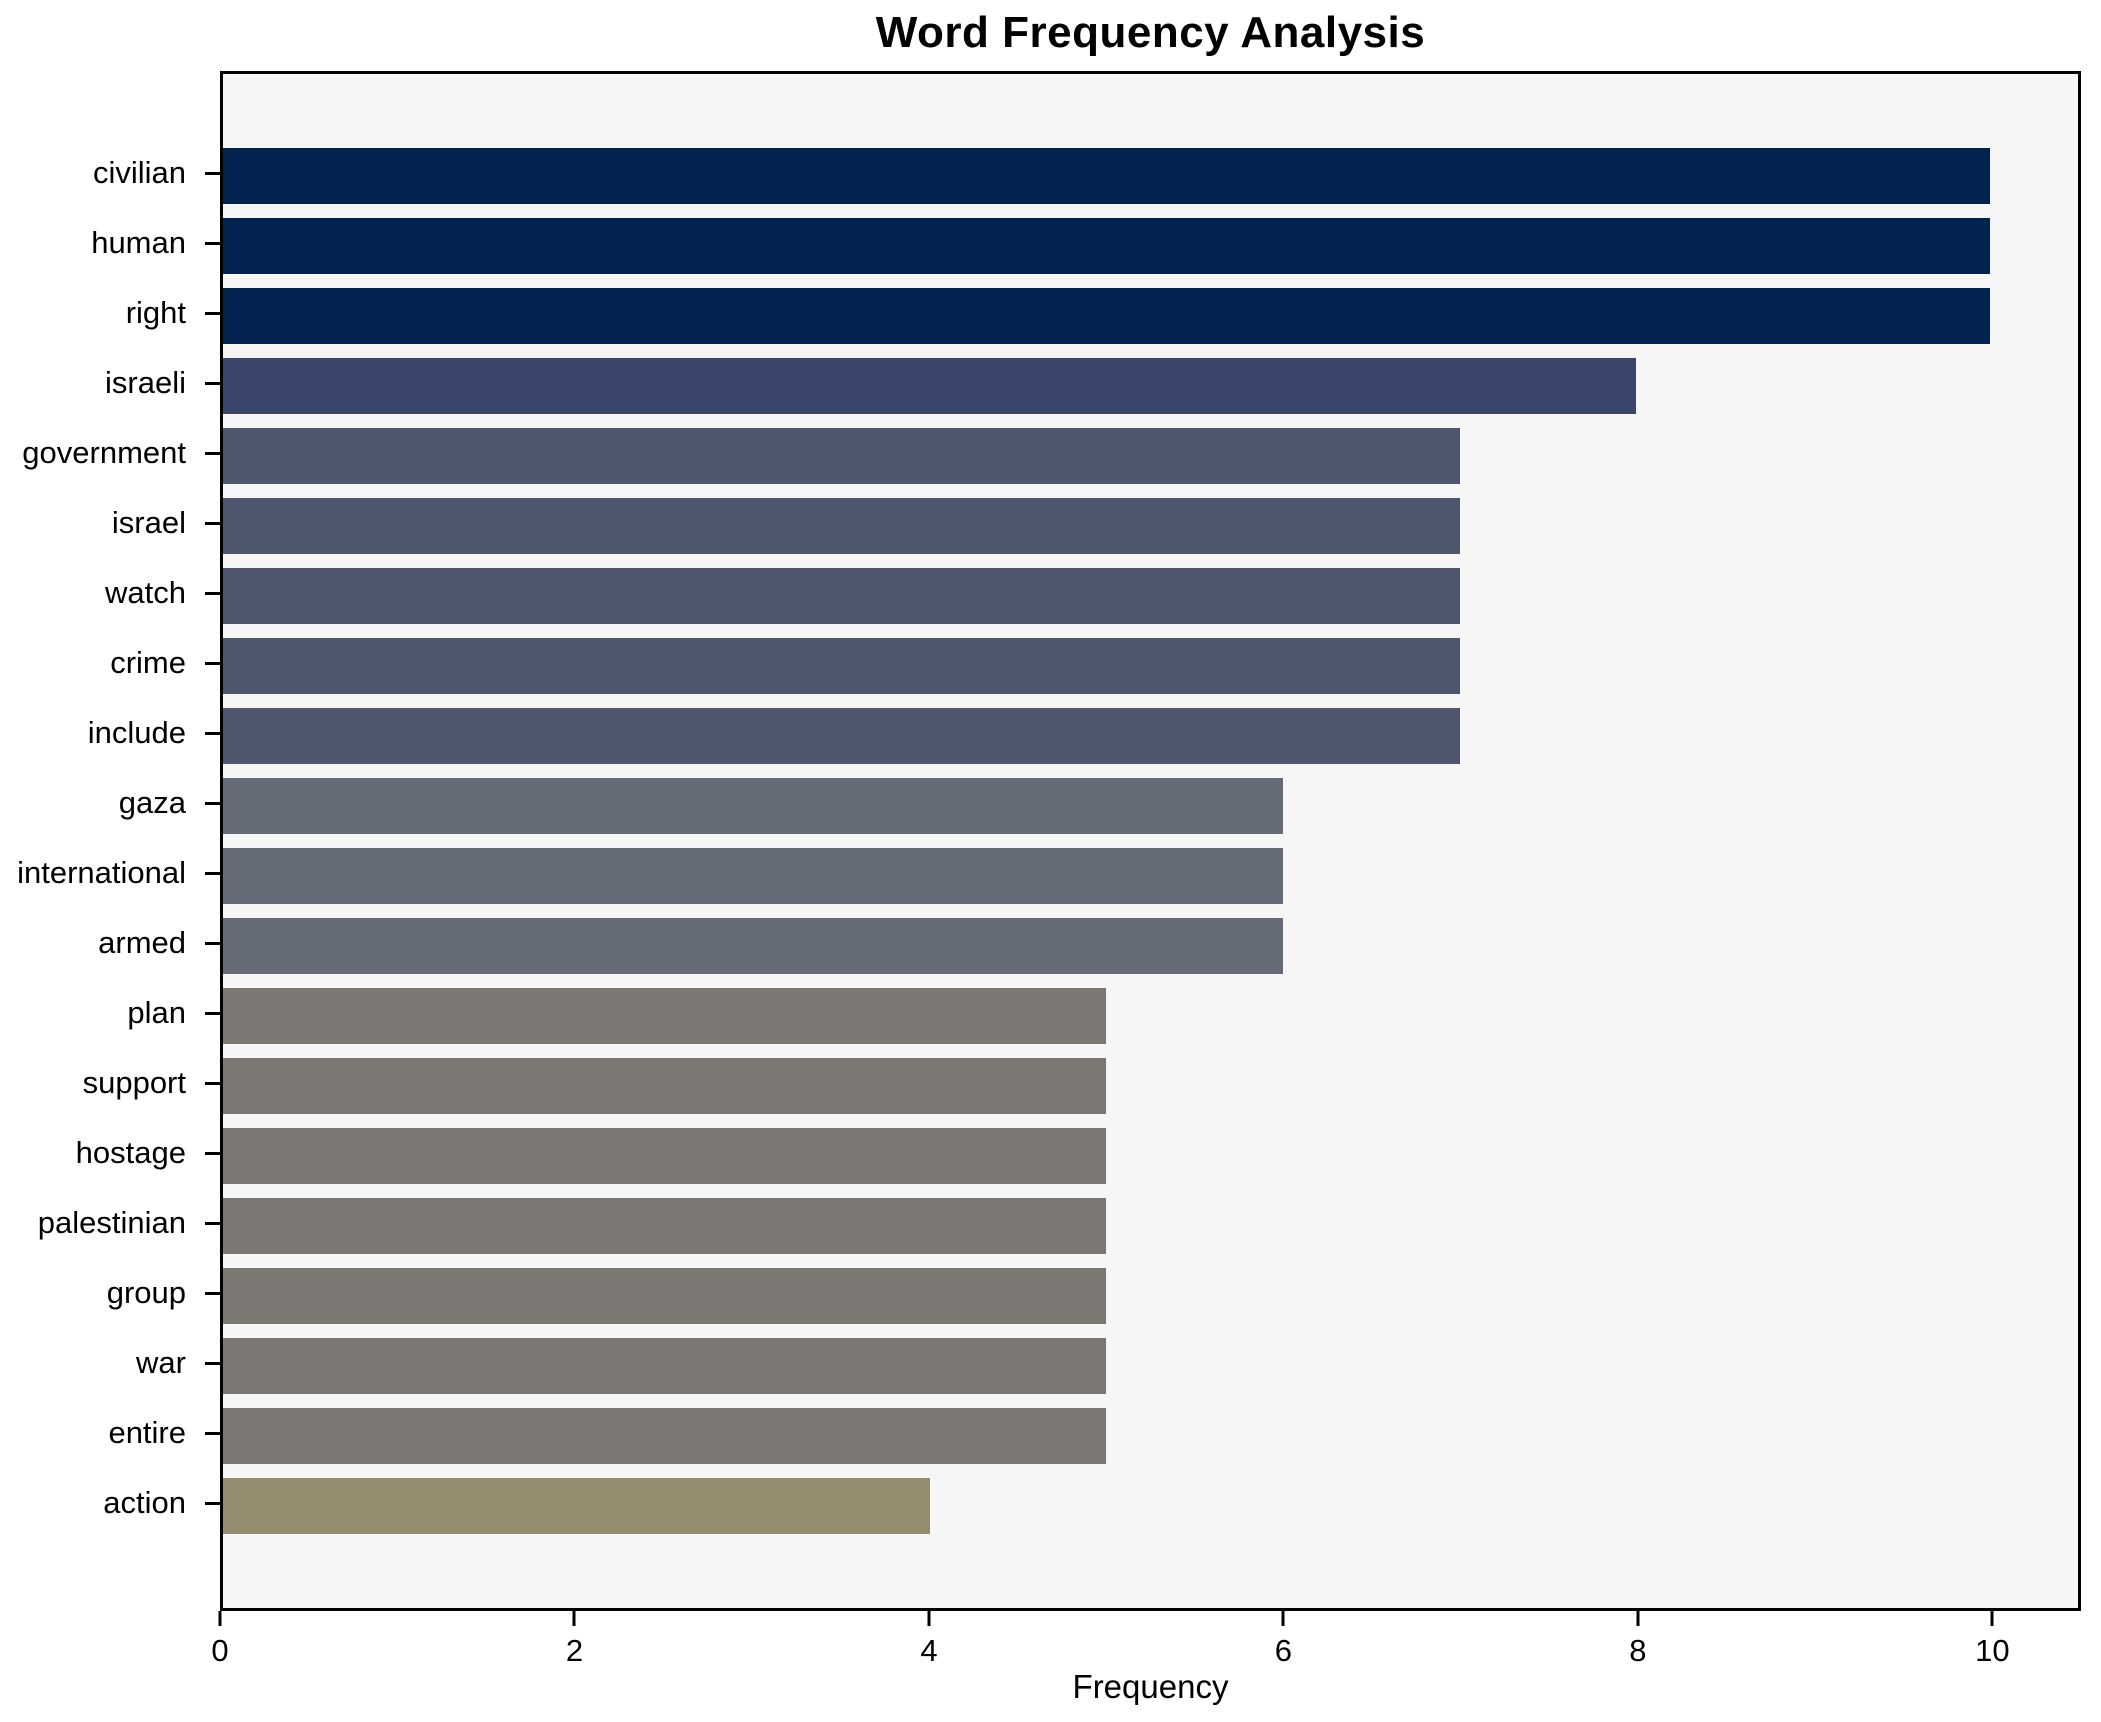 This screenshot has width=2101, height=1722. What do you see at coordinates (753, 876) in the screenshot?
I see `bar-international` at bounding box center [753, 876].